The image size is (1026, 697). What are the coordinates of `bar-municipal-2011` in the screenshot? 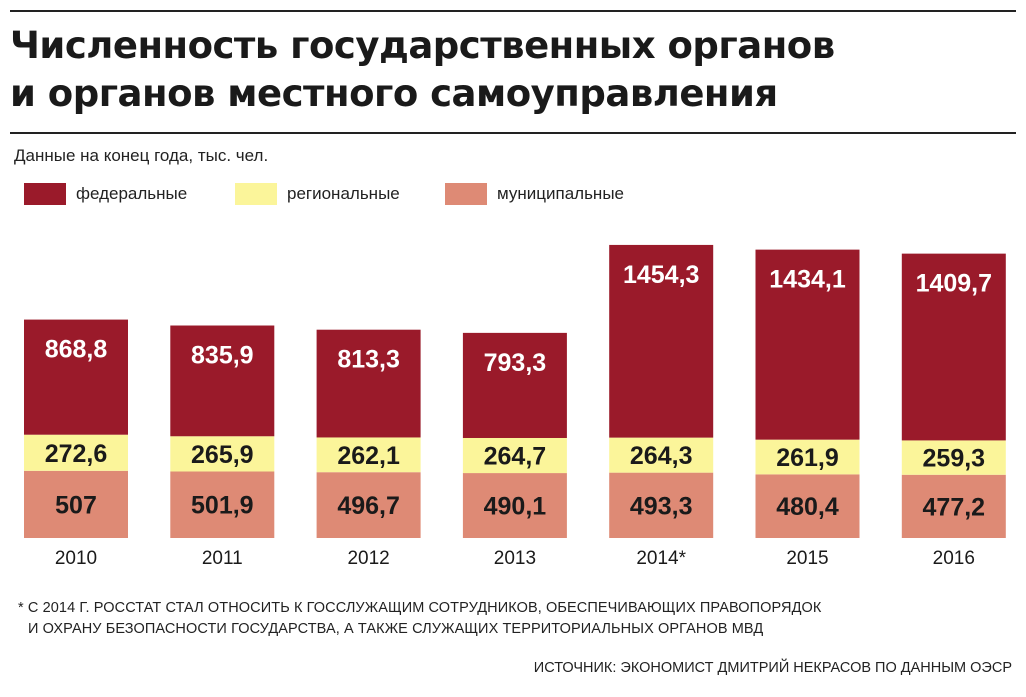 It's located at (222, 504).